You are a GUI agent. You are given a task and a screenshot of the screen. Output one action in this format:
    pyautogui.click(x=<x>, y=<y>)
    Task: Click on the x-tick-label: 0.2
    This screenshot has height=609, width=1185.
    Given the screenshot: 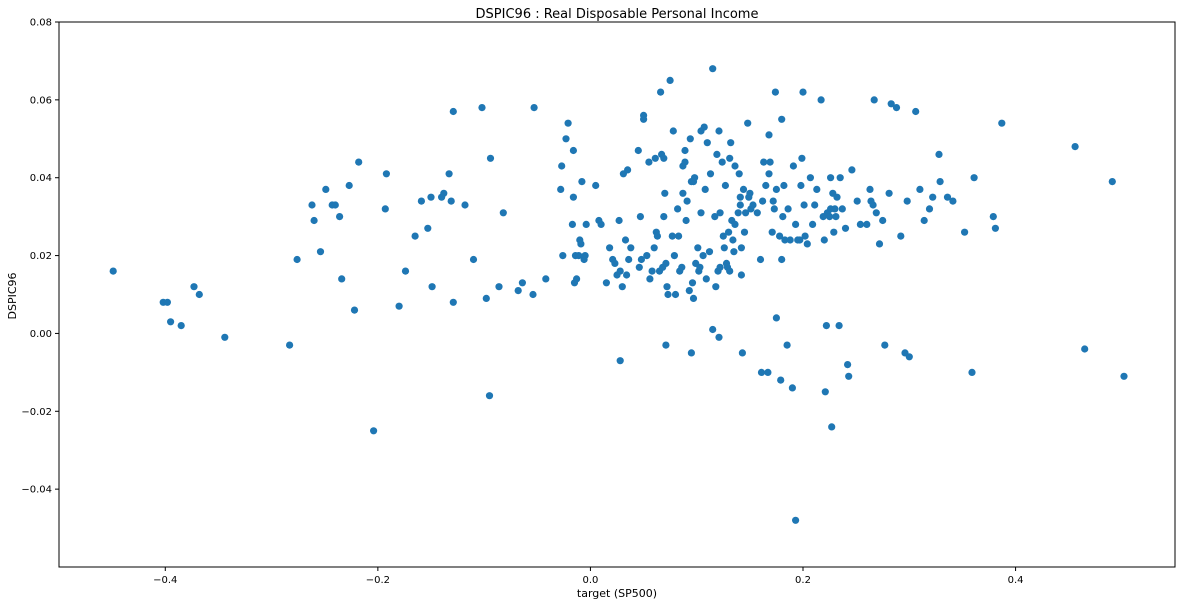 What is the action you would take?
    pyautogui.click(x=803, y=580)
    